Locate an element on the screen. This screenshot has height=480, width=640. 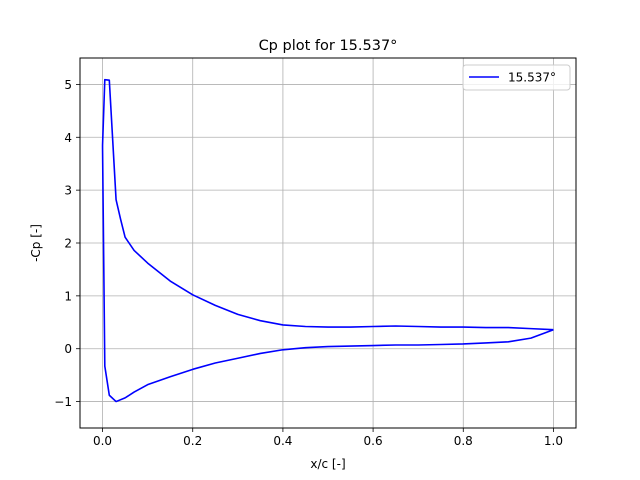
y-tick-label: 1 is located at coordinates (68, 296).